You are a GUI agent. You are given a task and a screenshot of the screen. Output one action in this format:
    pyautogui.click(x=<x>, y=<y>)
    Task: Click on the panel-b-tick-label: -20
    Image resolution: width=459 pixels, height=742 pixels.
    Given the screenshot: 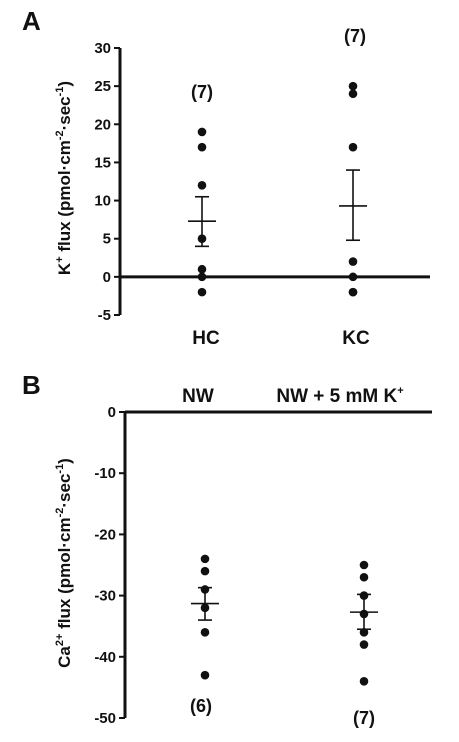 What is the action you would take?
    pyautogui.click(x=105, y=534)
    